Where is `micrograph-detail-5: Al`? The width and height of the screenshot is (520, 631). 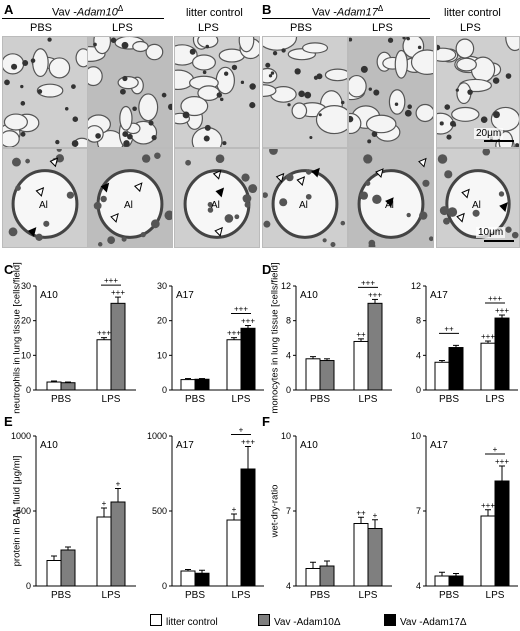
micrograph-detail-5: Al is located at coordinates (391, 198).